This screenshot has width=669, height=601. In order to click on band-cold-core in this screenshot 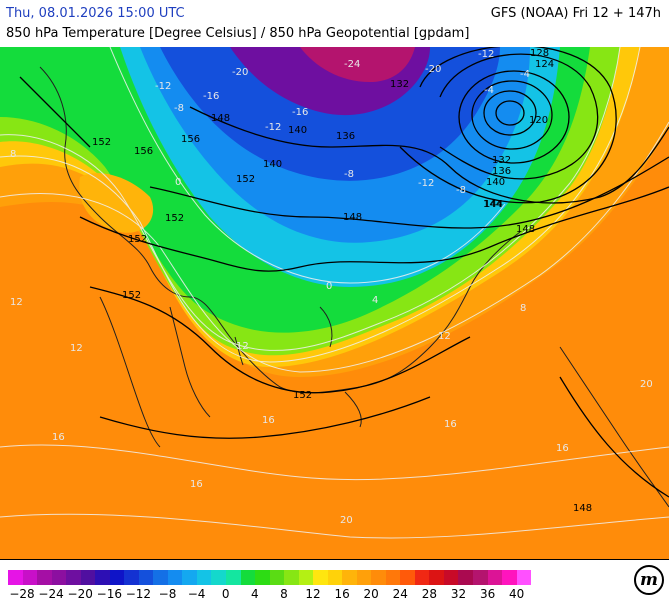, I will do `click(357, 64)`.